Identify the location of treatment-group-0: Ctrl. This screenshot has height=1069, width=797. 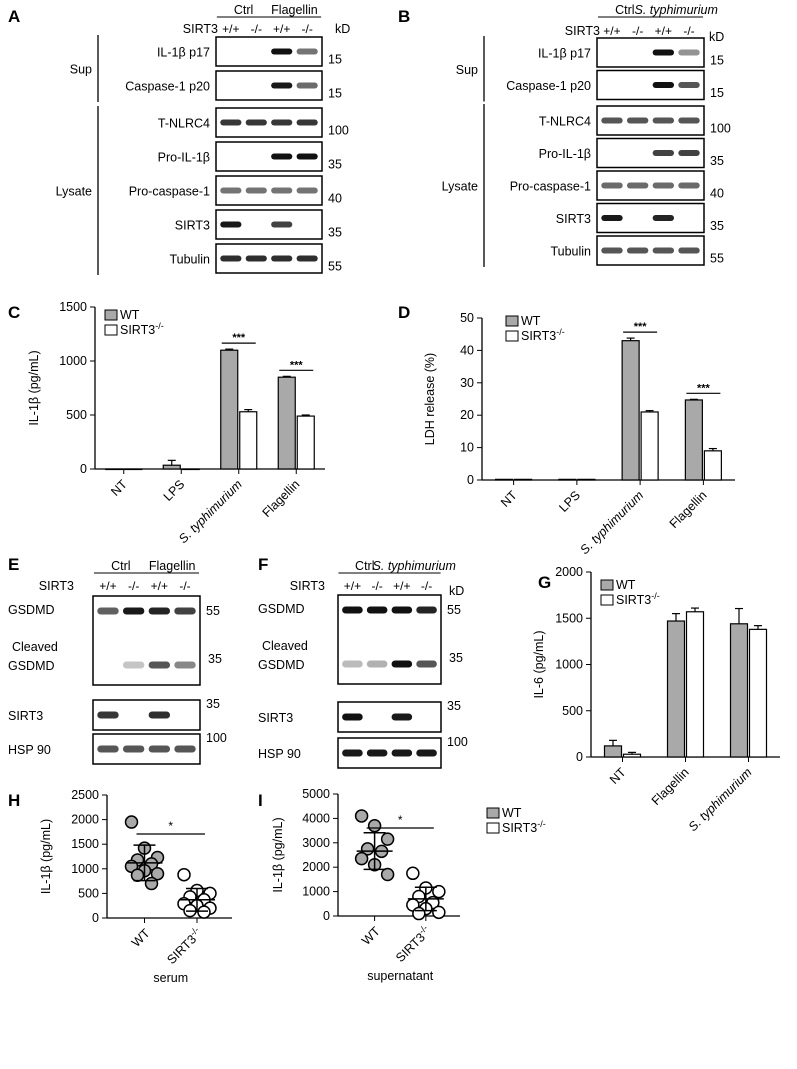
(364, 566).